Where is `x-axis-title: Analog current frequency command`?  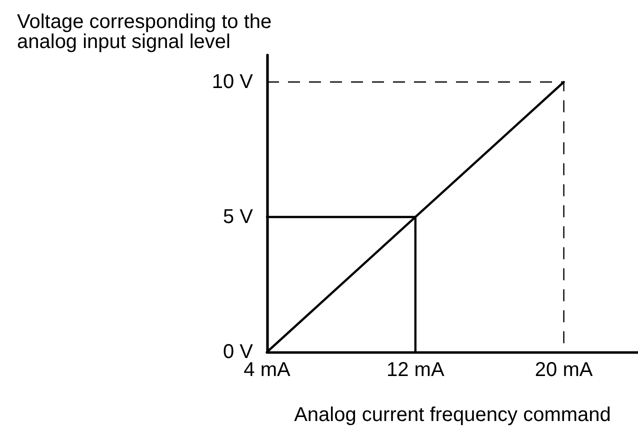
x-axis-title: Analog current frequency command is located at coordinates (452, 415).